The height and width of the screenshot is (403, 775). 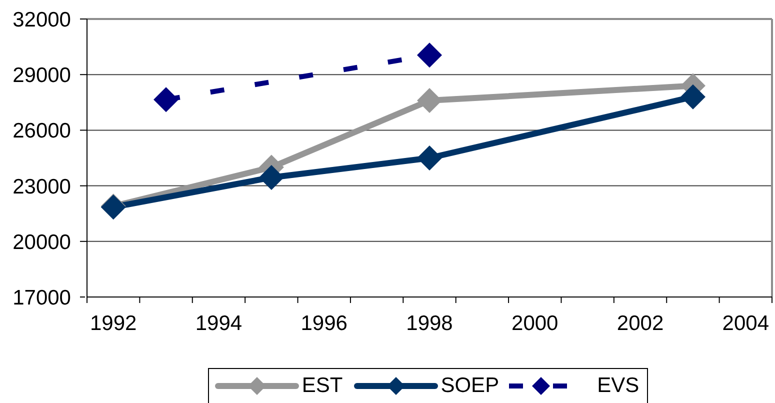 What do you see at coordinates (41, 20) in the screenshot?
I see `y-tick-label: 32000` at bounding box center [41, 20].